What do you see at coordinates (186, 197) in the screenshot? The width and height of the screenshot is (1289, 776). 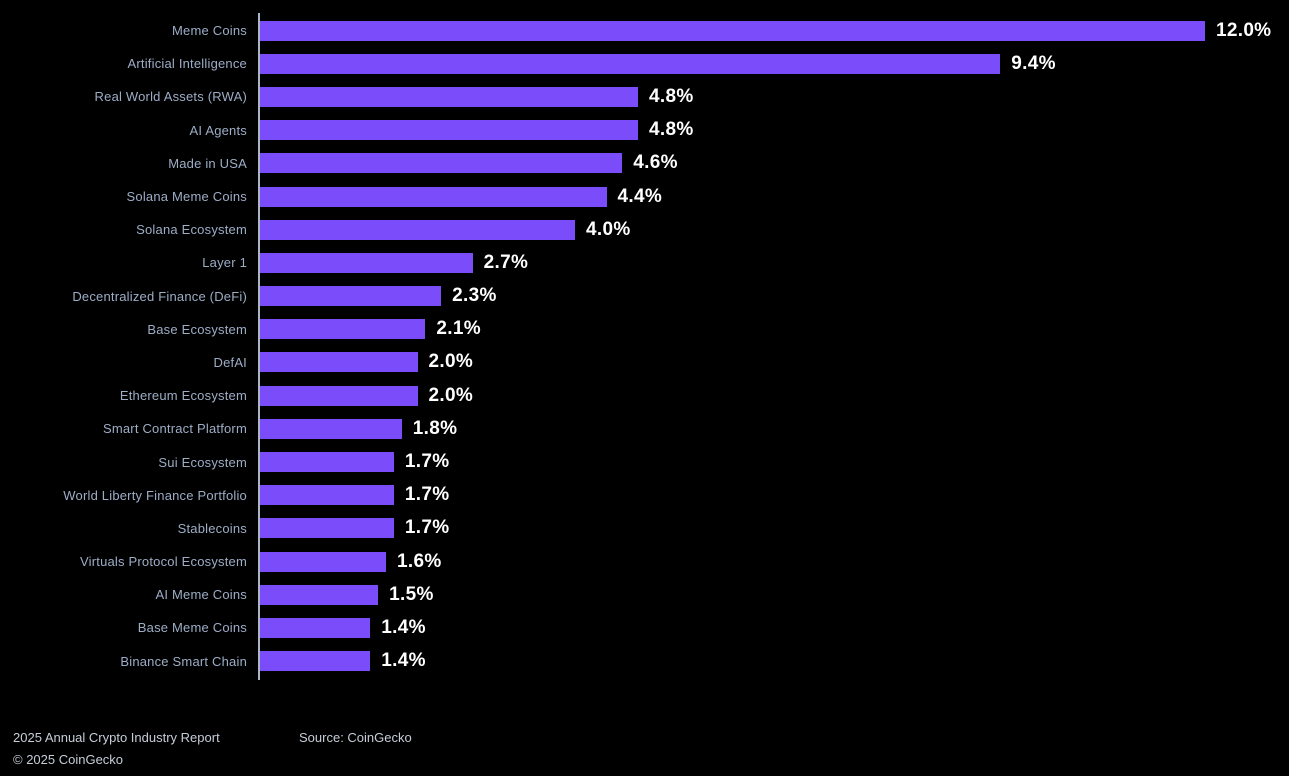 I see `category-label: Solana Meme Coins` at bounding box center [186, 197].